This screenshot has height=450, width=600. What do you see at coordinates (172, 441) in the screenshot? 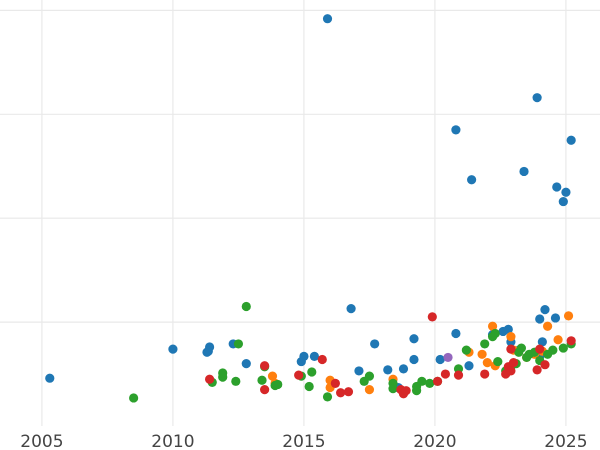
I see `x-tick-label: 2010` at bounding box center [172, 441].